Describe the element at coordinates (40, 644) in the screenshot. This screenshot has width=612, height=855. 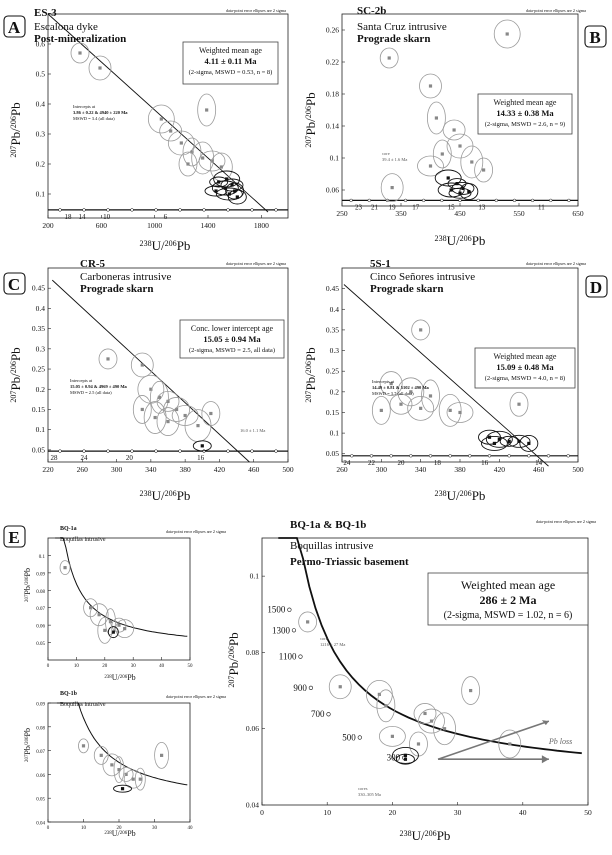
I see `y-tick-label: 0.05` at that location.